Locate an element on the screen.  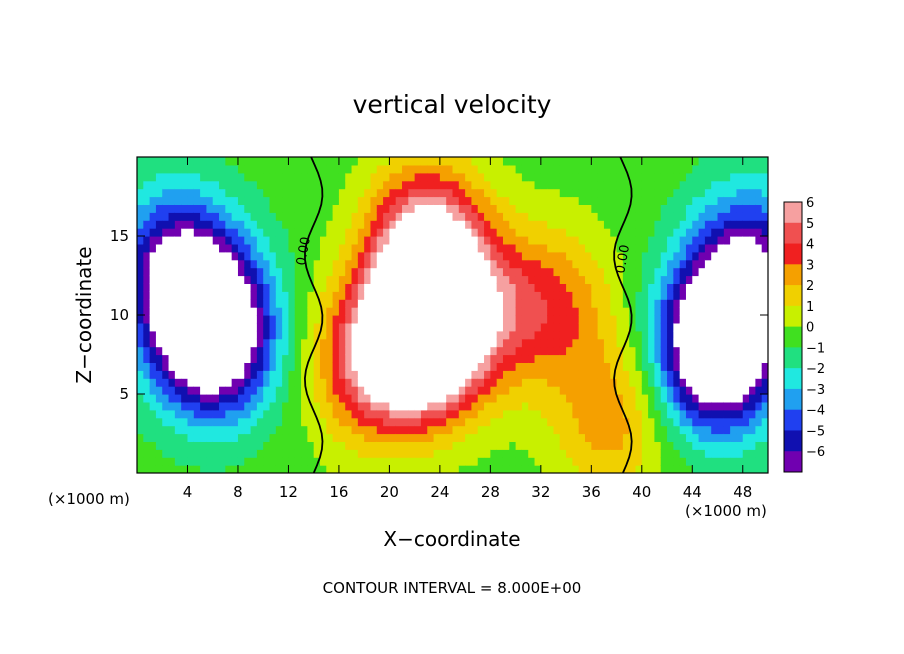
colorbar-segment is located at coordinates (793, 420).